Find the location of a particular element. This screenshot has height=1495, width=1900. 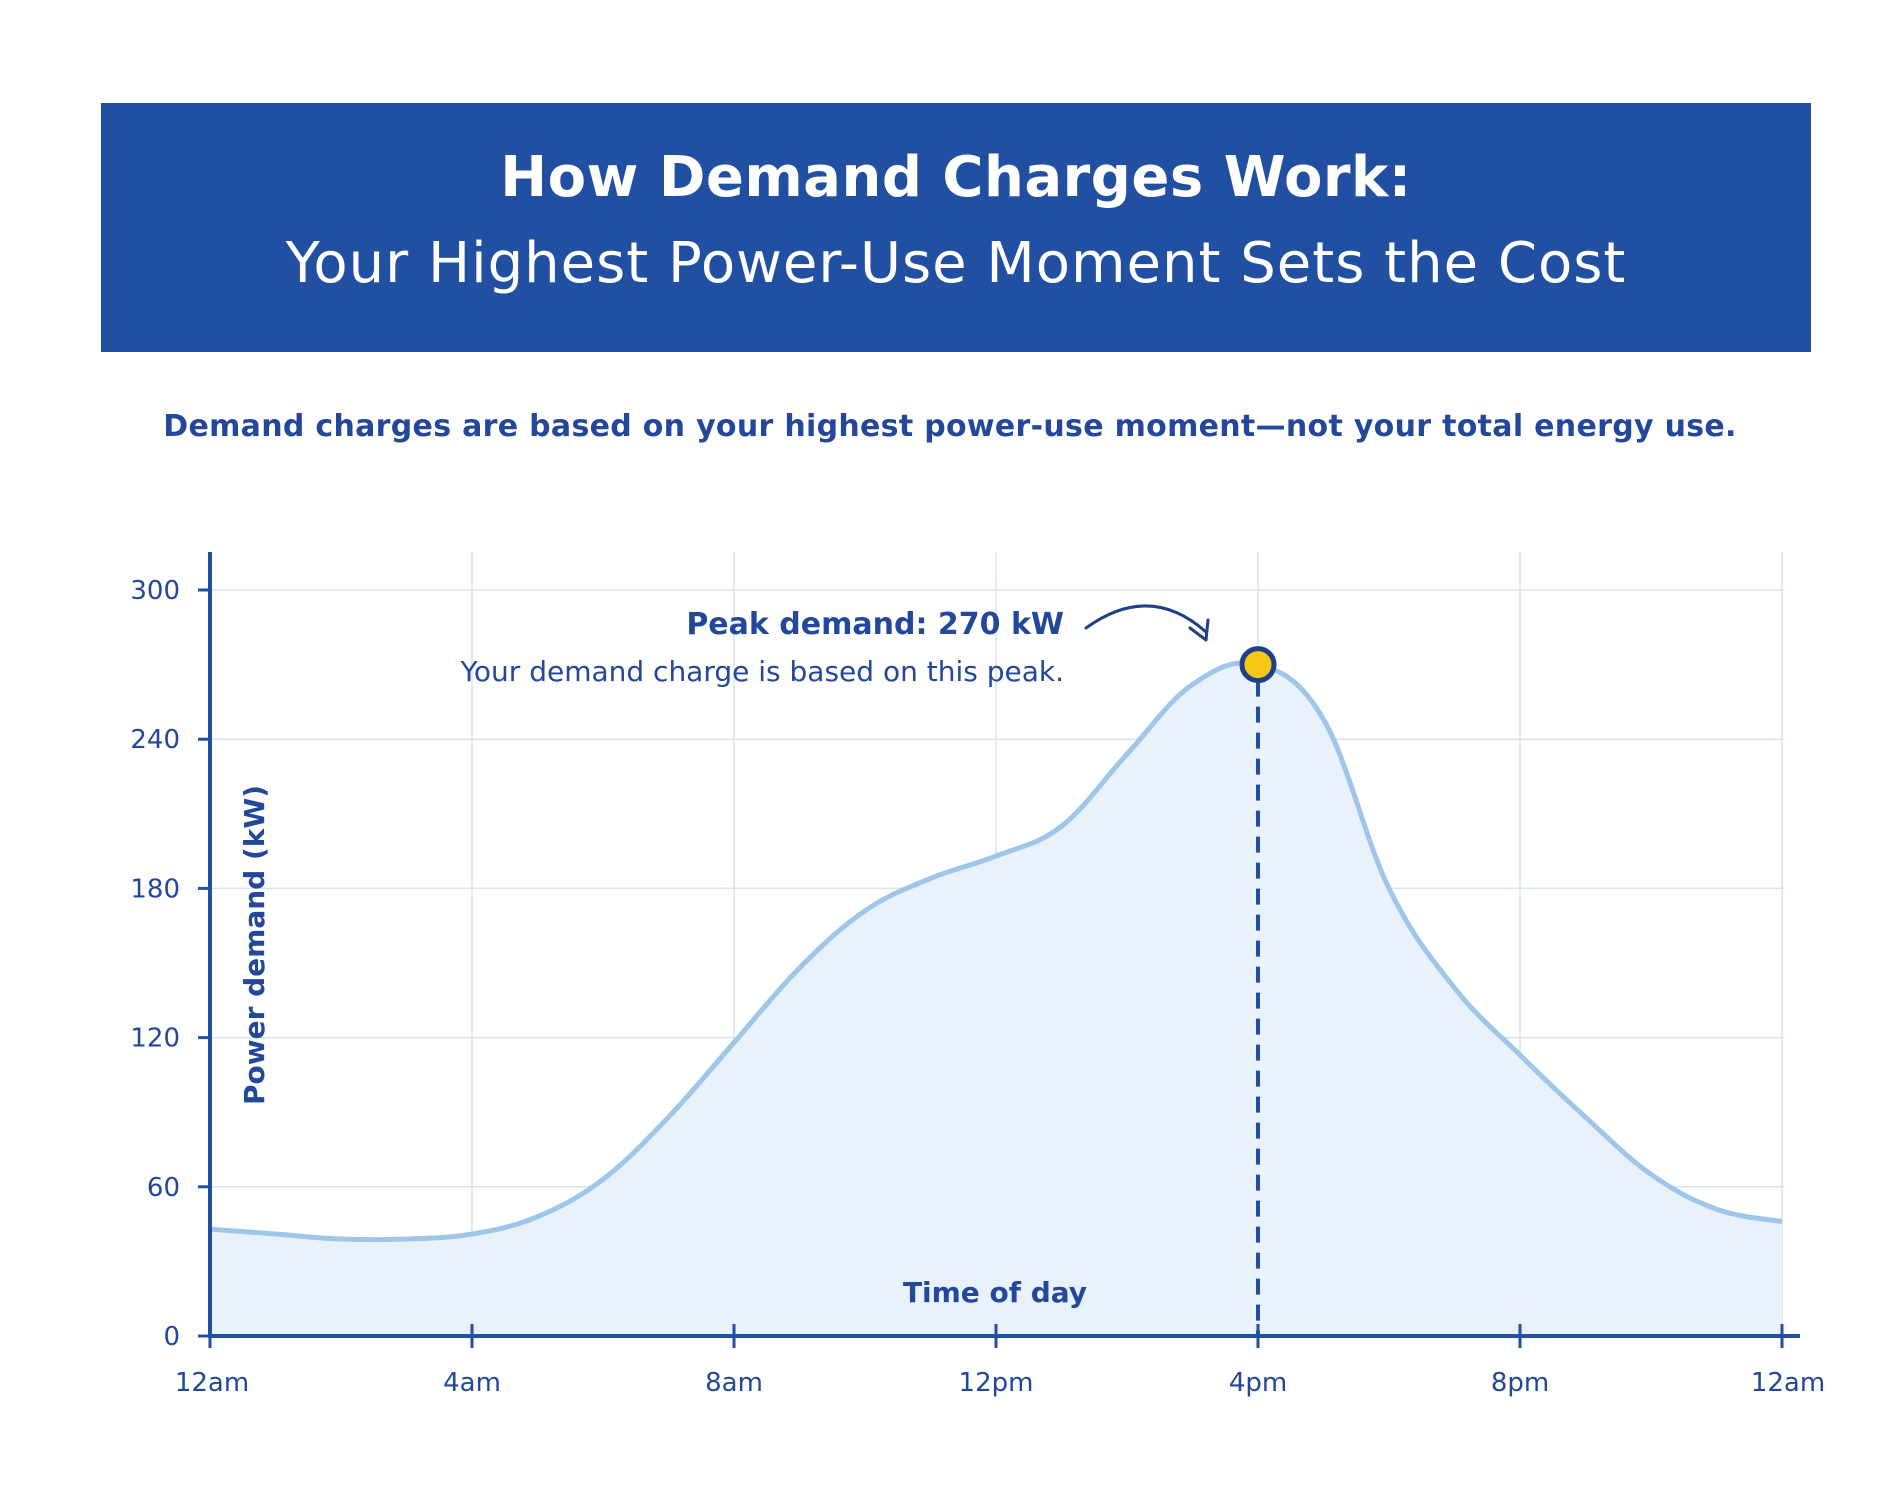

y-tick-label: 120 is located at coordinates (155, 1039).